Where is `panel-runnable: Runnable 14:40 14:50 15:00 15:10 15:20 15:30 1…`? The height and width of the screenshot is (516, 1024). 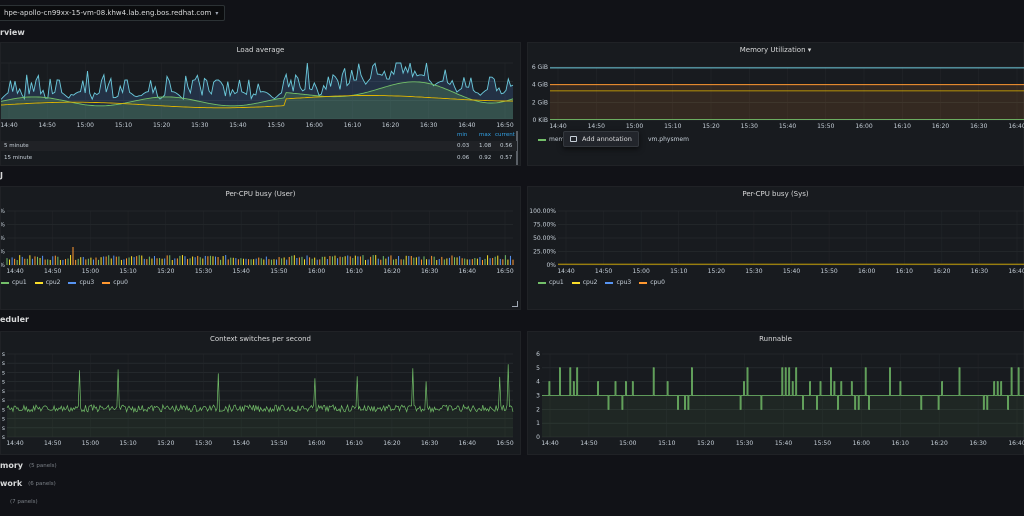 panel-runnable: Runnable 14:40 14:50 15:00 15:10 15:20 15:30 1… is located at coordinates (775, 393).